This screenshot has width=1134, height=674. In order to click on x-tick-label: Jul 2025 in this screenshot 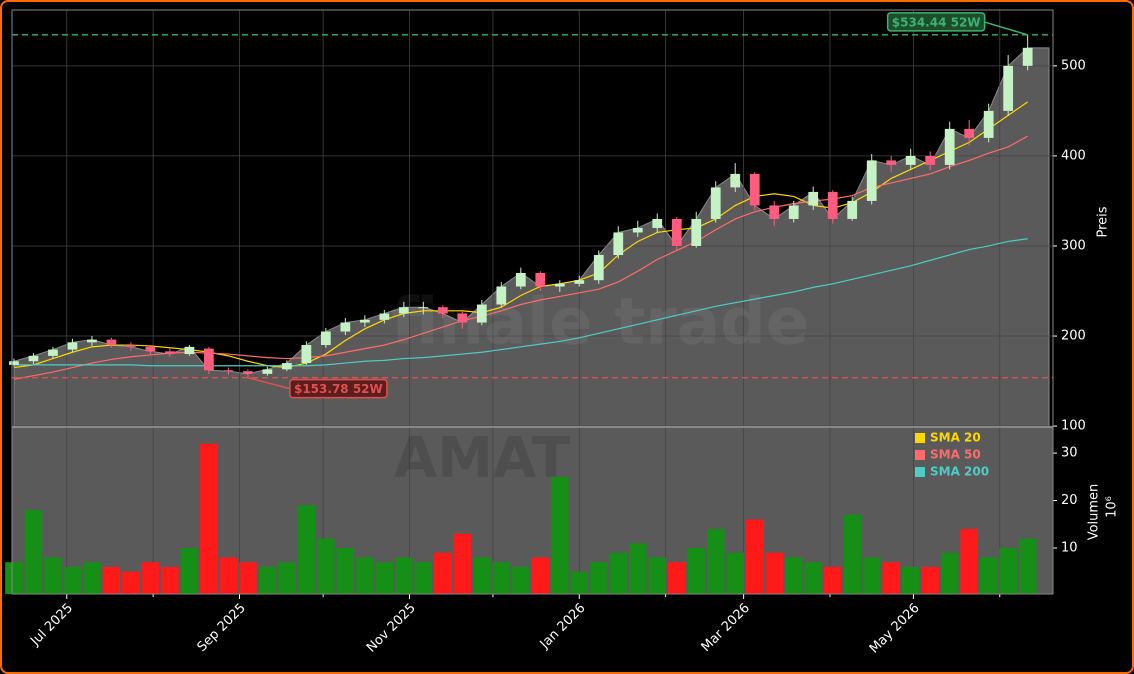, I will do `click(51, 625)`.